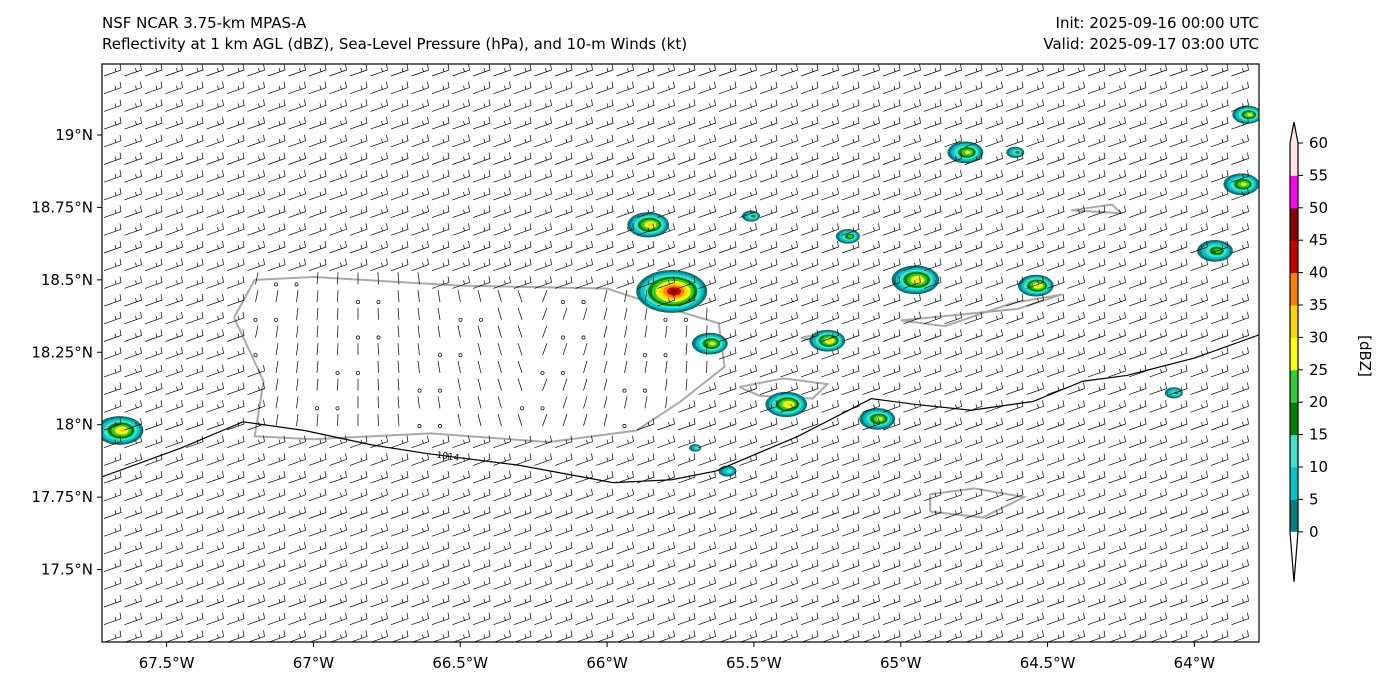 The height and width of the screenshot is (687, 1378). What do you see at coordinates (358, 372) in the screenshot?
I see `calm-wind-circle` at bounding box center [358, 372].